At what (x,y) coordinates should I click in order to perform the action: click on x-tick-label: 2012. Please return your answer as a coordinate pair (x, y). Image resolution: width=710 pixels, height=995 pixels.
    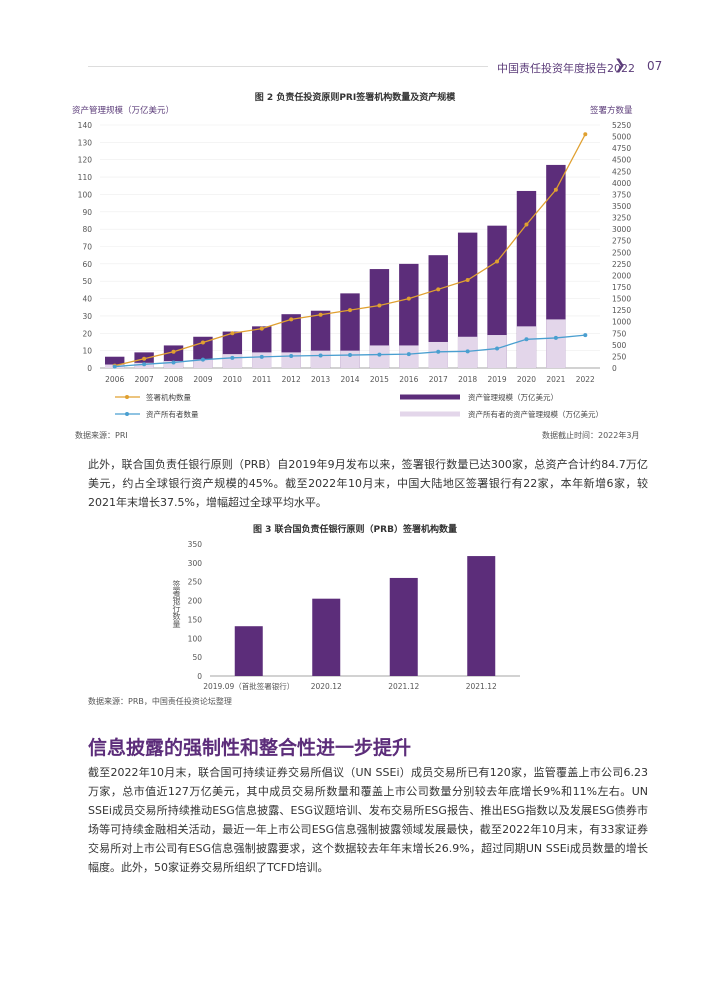
    Looking at the image, I should click on (291, 379).